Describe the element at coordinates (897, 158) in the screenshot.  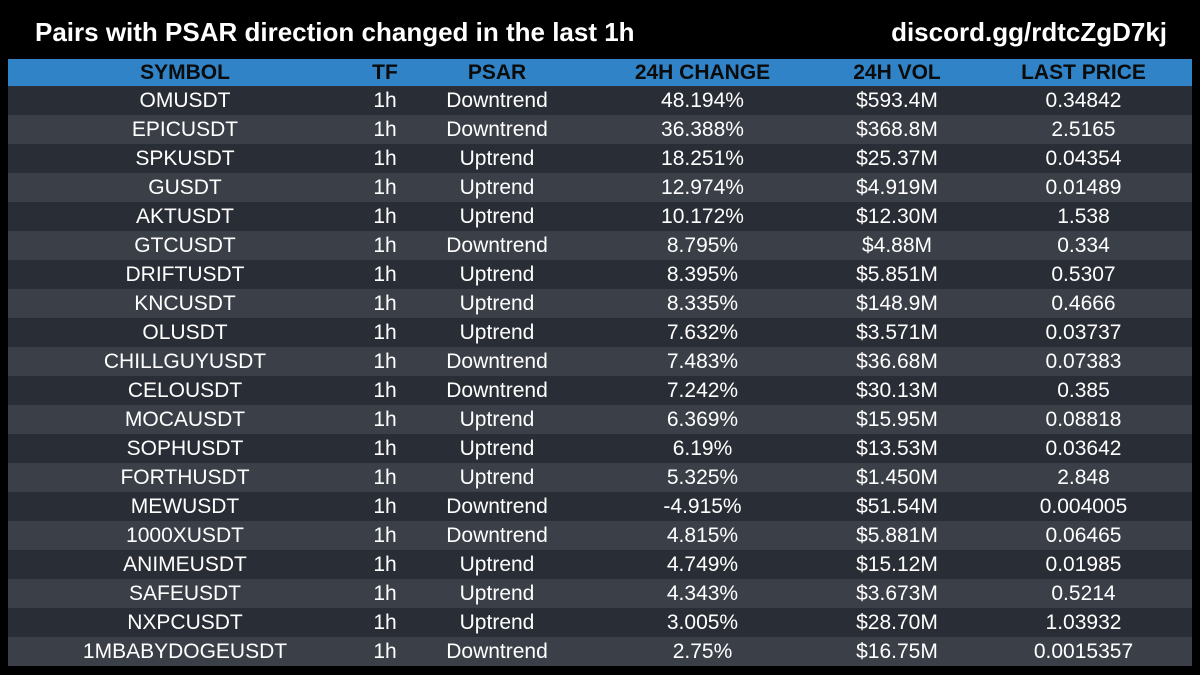
I see `volume-cell: $25.37M` at that location.